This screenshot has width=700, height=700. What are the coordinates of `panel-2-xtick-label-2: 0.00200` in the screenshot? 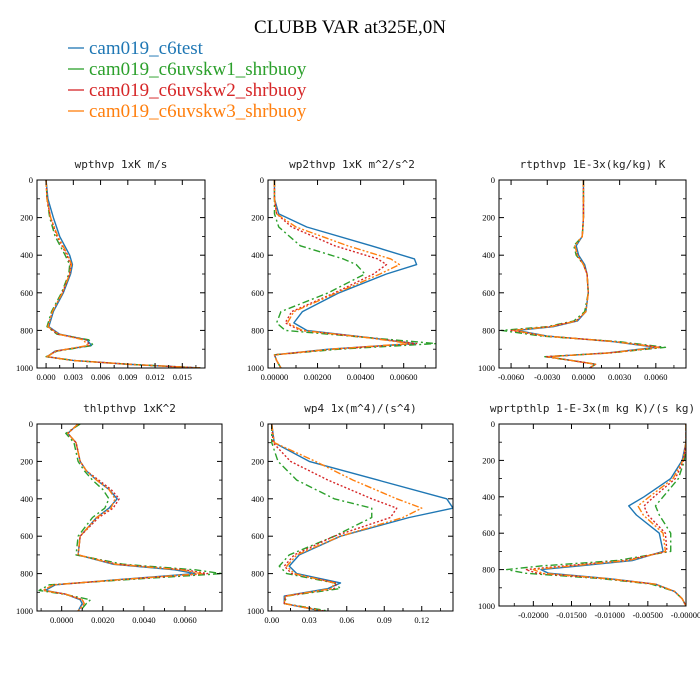 It's located at (318, 377).